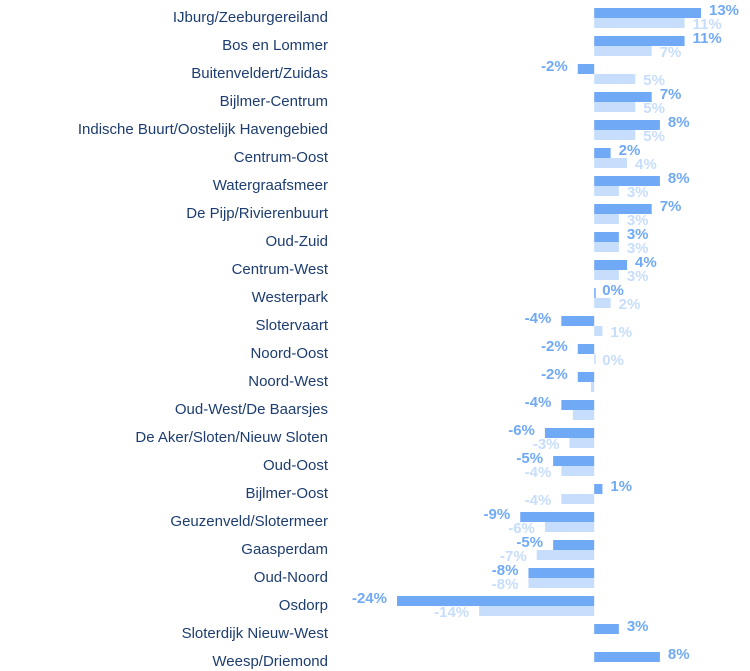 Image resolution: width=750 pixels, height=671 pixels. Describe the element at coordinates (290, 297) in the screenshot. I see `category-label: Westerpark` at that location.